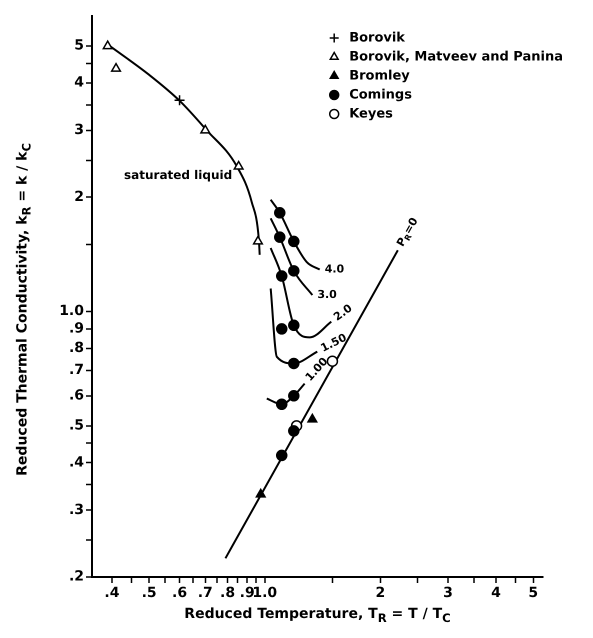 This screenshot has width=593, height=638. What do you see at coordinates (317, 615) in the screenshot?
I see `x-axis-title: Reduced Temperature, T$_{R}$ = T / T$_{C}$` at bounding box center [317, 615].